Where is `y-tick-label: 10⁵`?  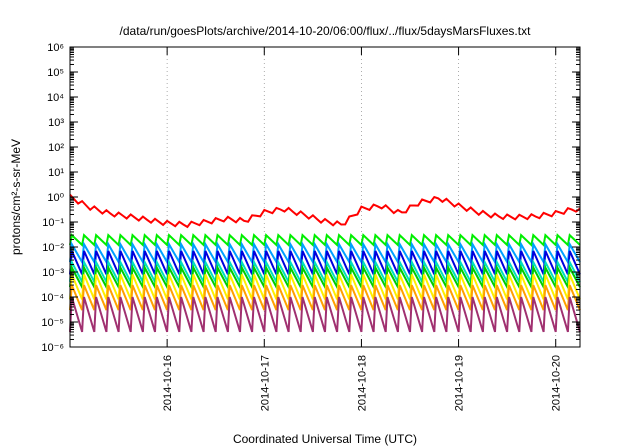 y-tick-label: 10⁵ is located at coordinates (55, 73).